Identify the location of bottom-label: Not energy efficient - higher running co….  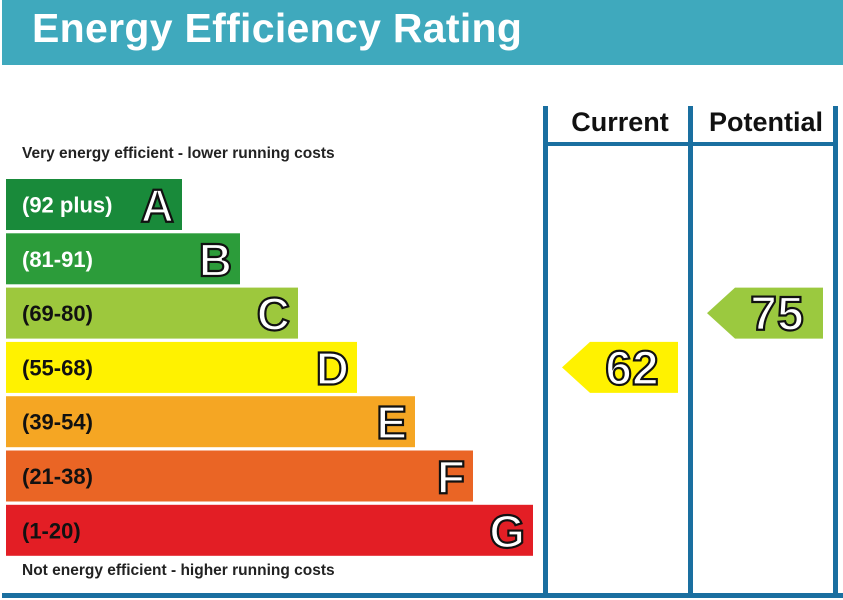
(178, 570).